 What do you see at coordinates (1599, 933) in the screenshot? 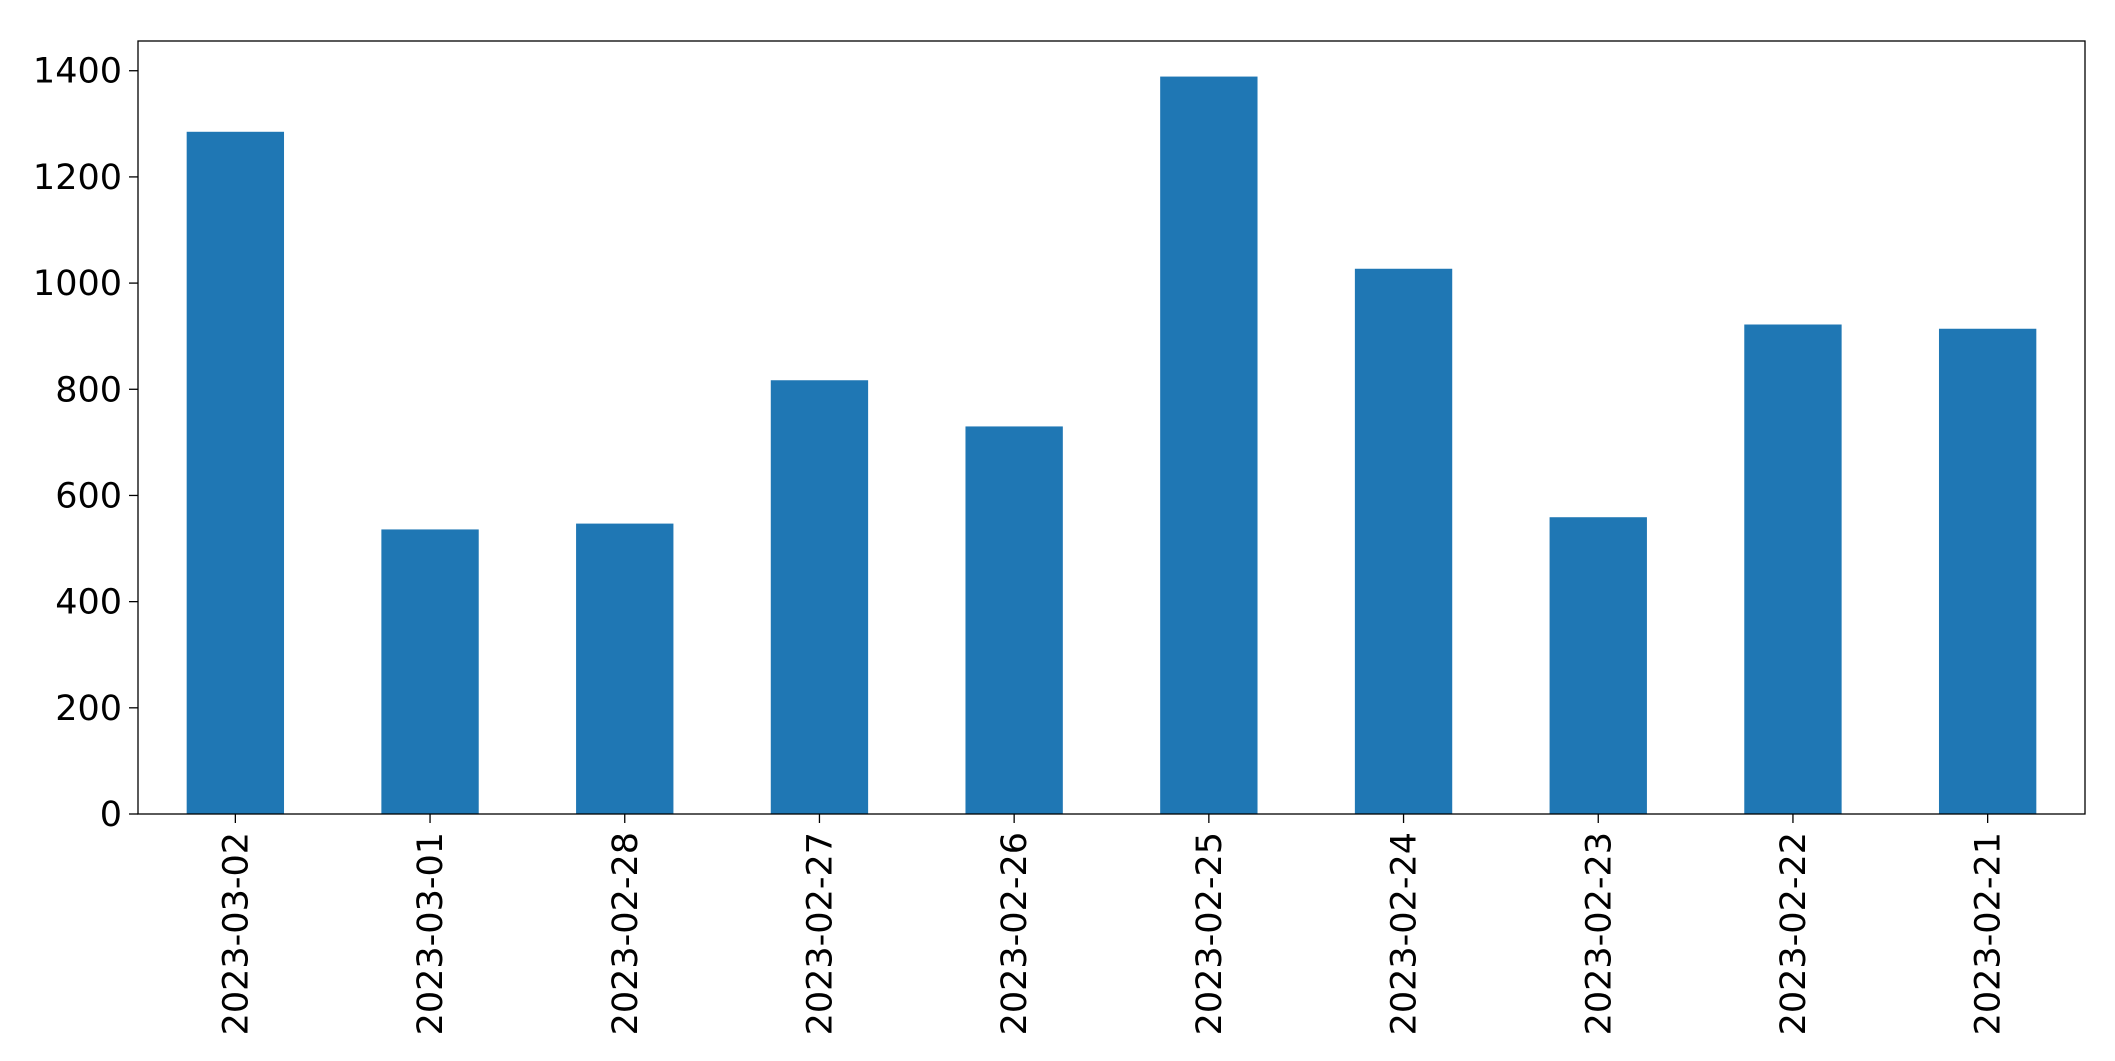
I see `x-tick-label: 2023-02-23` at bounding box center [1599, 933].